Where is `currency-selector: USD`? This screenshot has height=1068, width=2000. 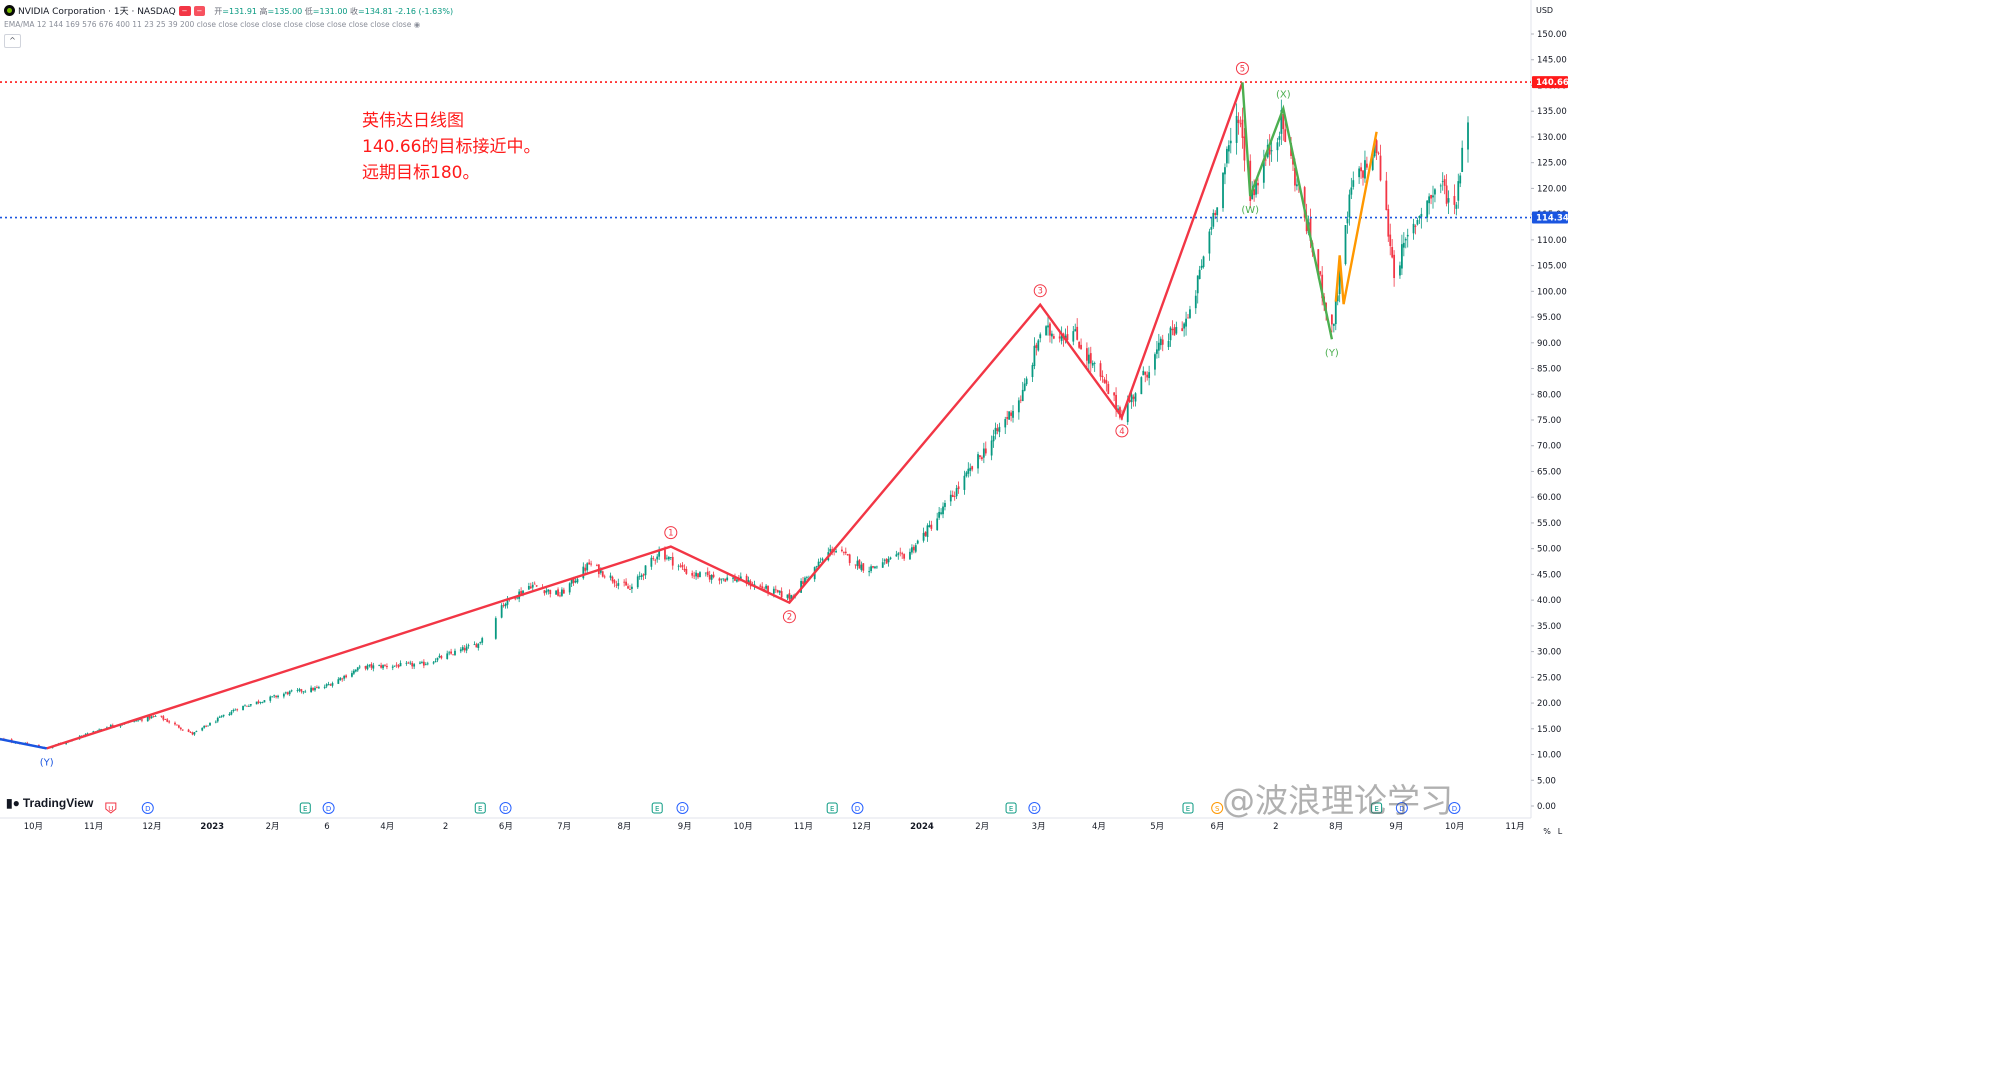
currency-selector: USD is located at coordinates (1545, 10).